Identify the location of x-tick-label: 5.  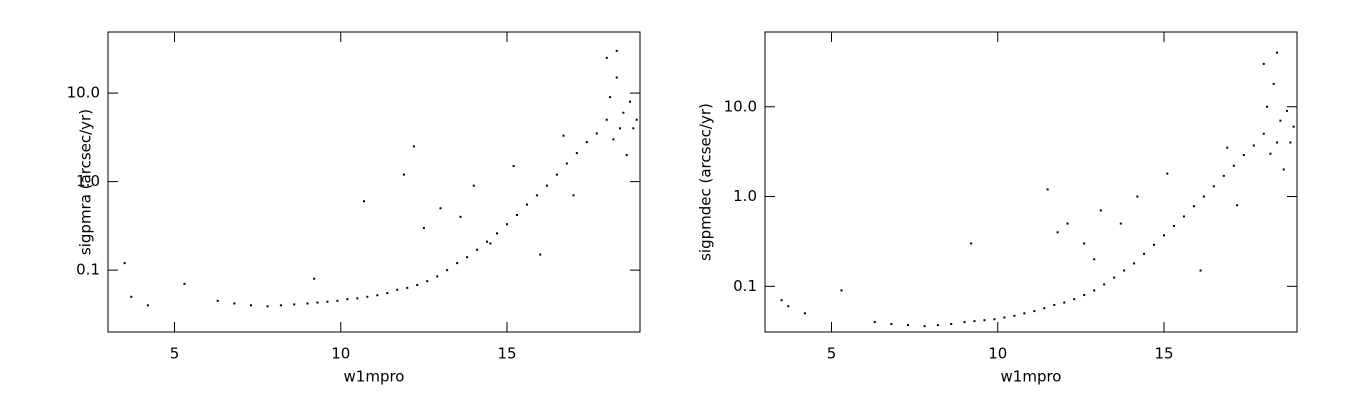
(175, 354).